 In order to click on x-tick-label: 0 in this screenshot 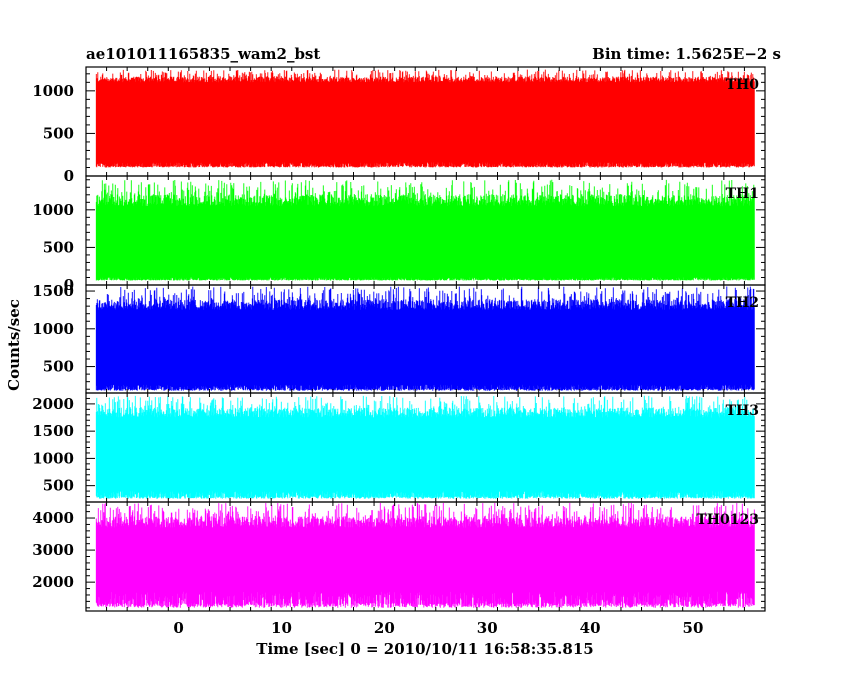, I will do `click(178, 628)`.